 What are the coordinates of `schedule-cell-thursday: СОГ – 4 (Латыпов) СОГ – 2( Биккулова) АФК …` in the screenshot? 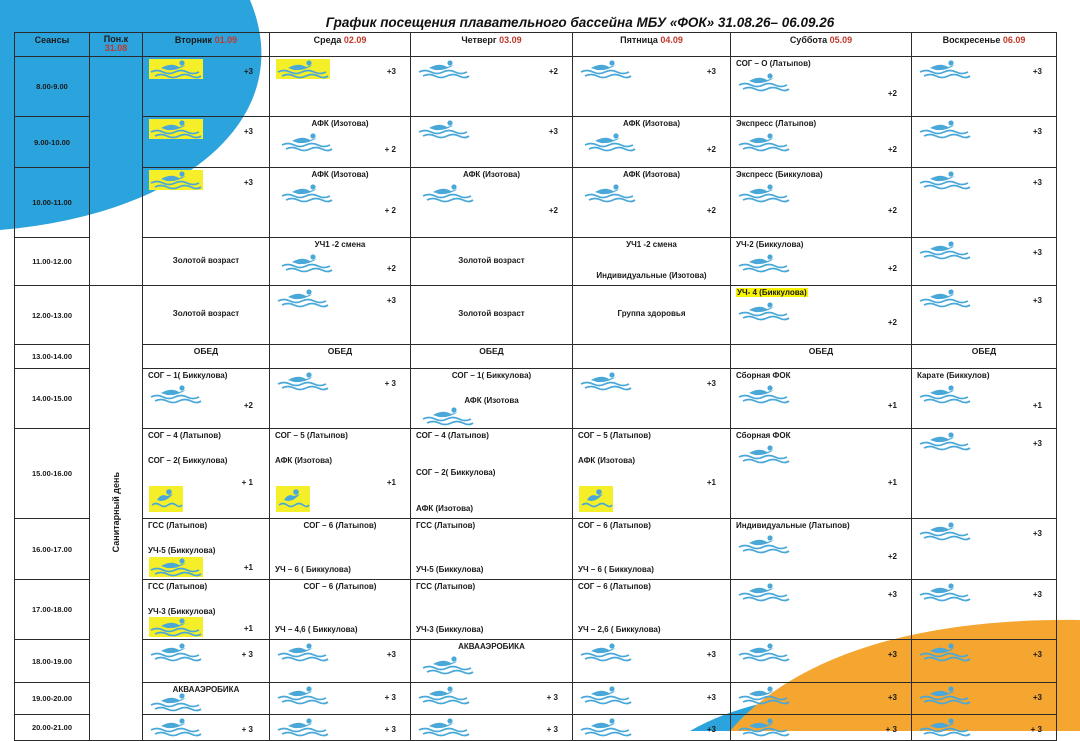 It's located at (491, 473).